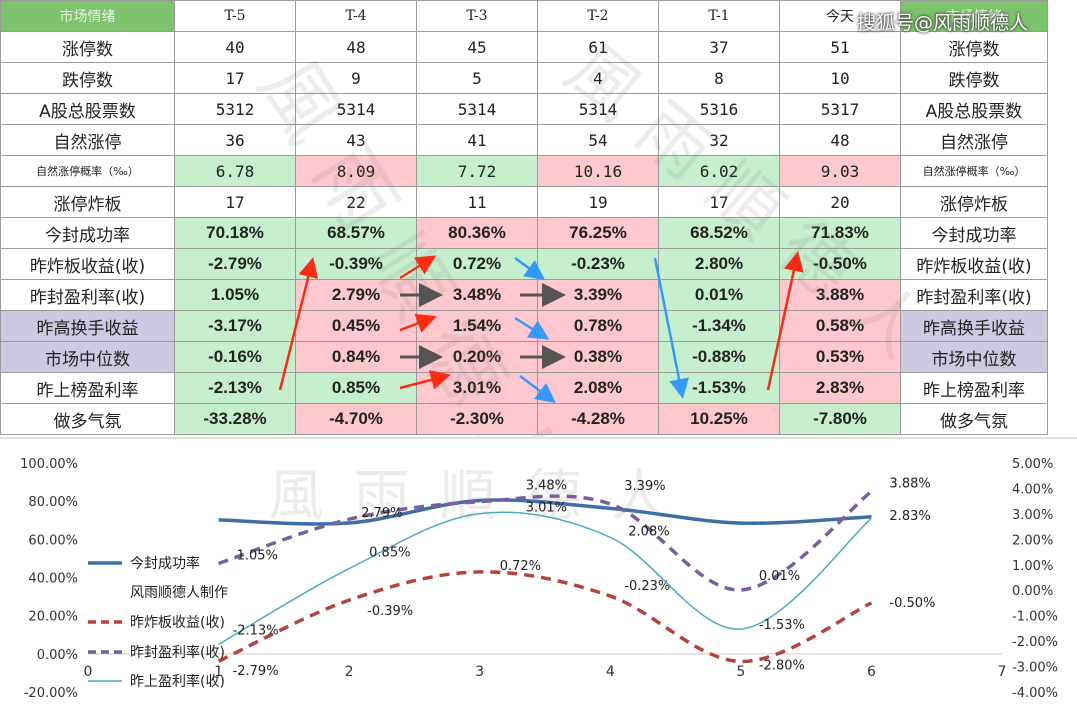 This screenshot has height=720, width=1077. Describe the element at coordinates (218, 672) in the screenshot. I see `x-tick: 1` at that location.